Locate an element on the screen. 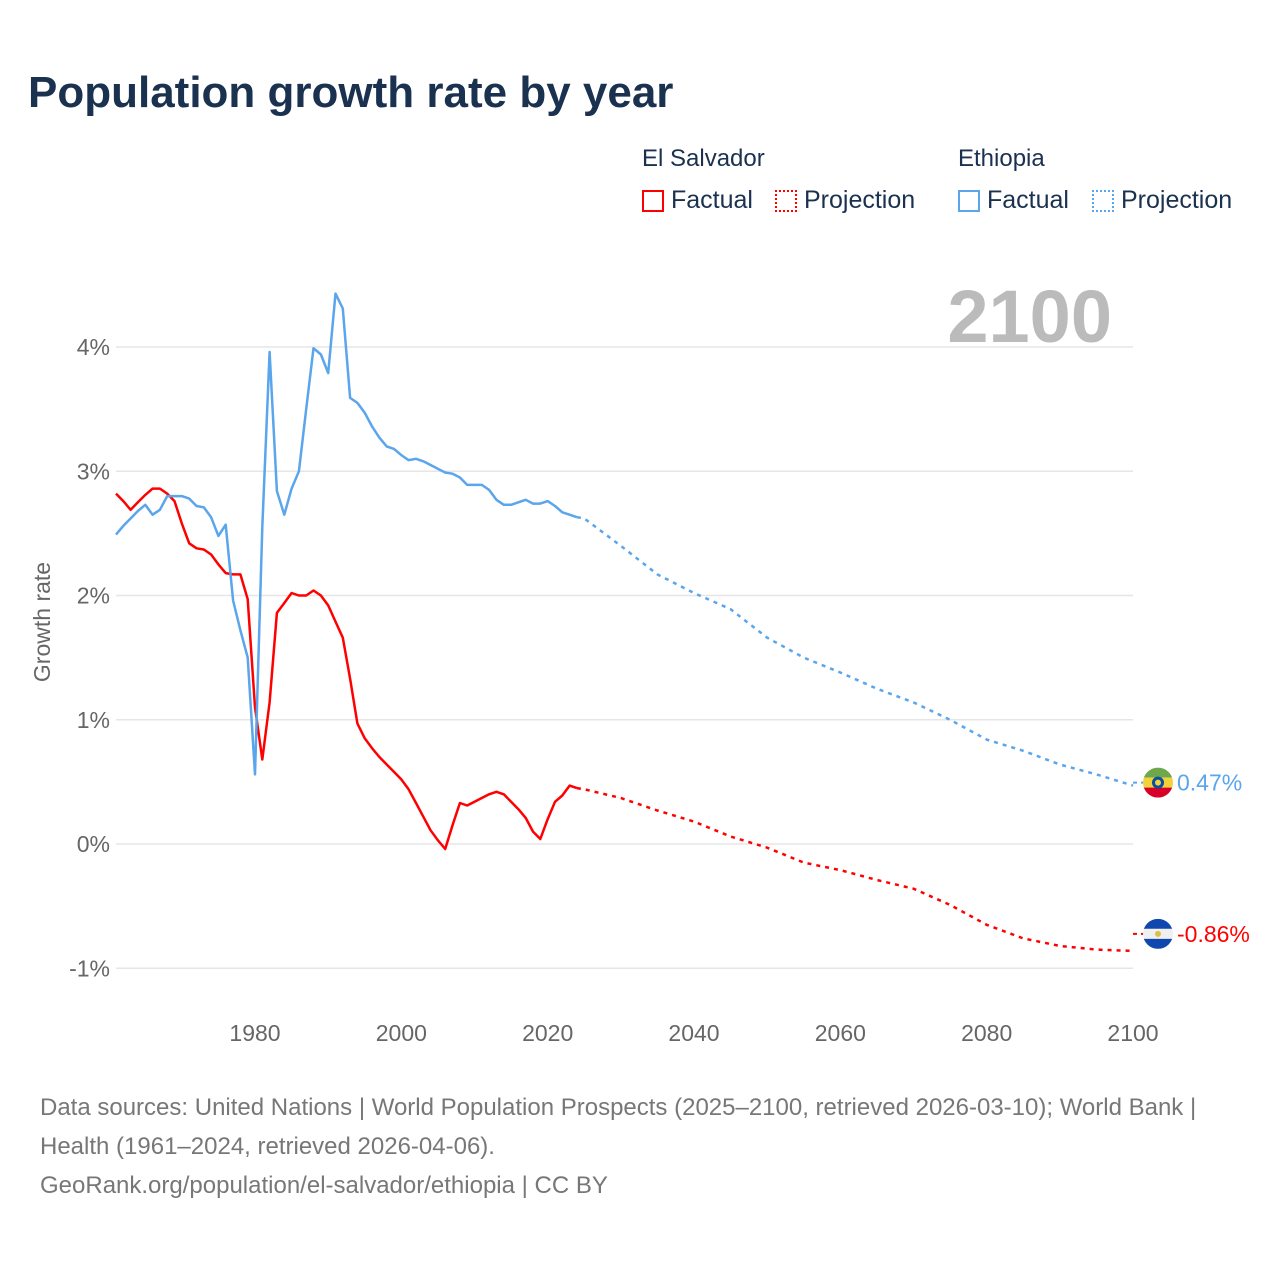 The width and height of the screenshot is (1280, 1280). y-tick-label: 2% is located at coordinates (93, 596).